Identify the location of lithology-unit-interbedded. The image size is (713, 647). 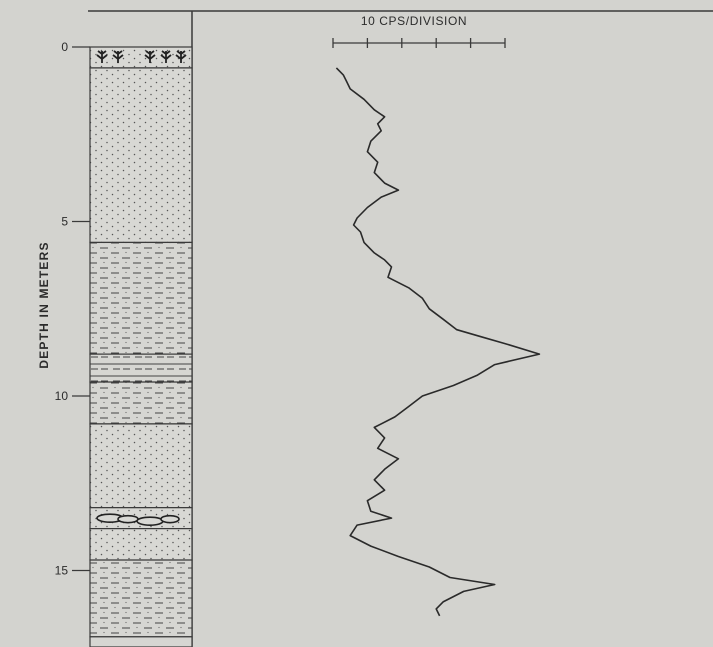
(141, 368).